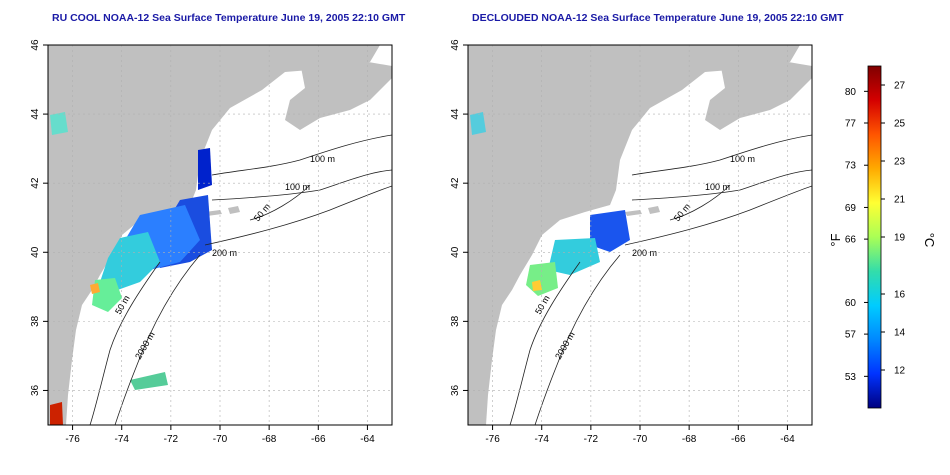 This screenshot has height=475, width=950. I want to click on temperature-colorbar: 27 25 23 21 19 16 14 12 80 77 73 69 66 60 57 53 °F °C, so click(882, 237).